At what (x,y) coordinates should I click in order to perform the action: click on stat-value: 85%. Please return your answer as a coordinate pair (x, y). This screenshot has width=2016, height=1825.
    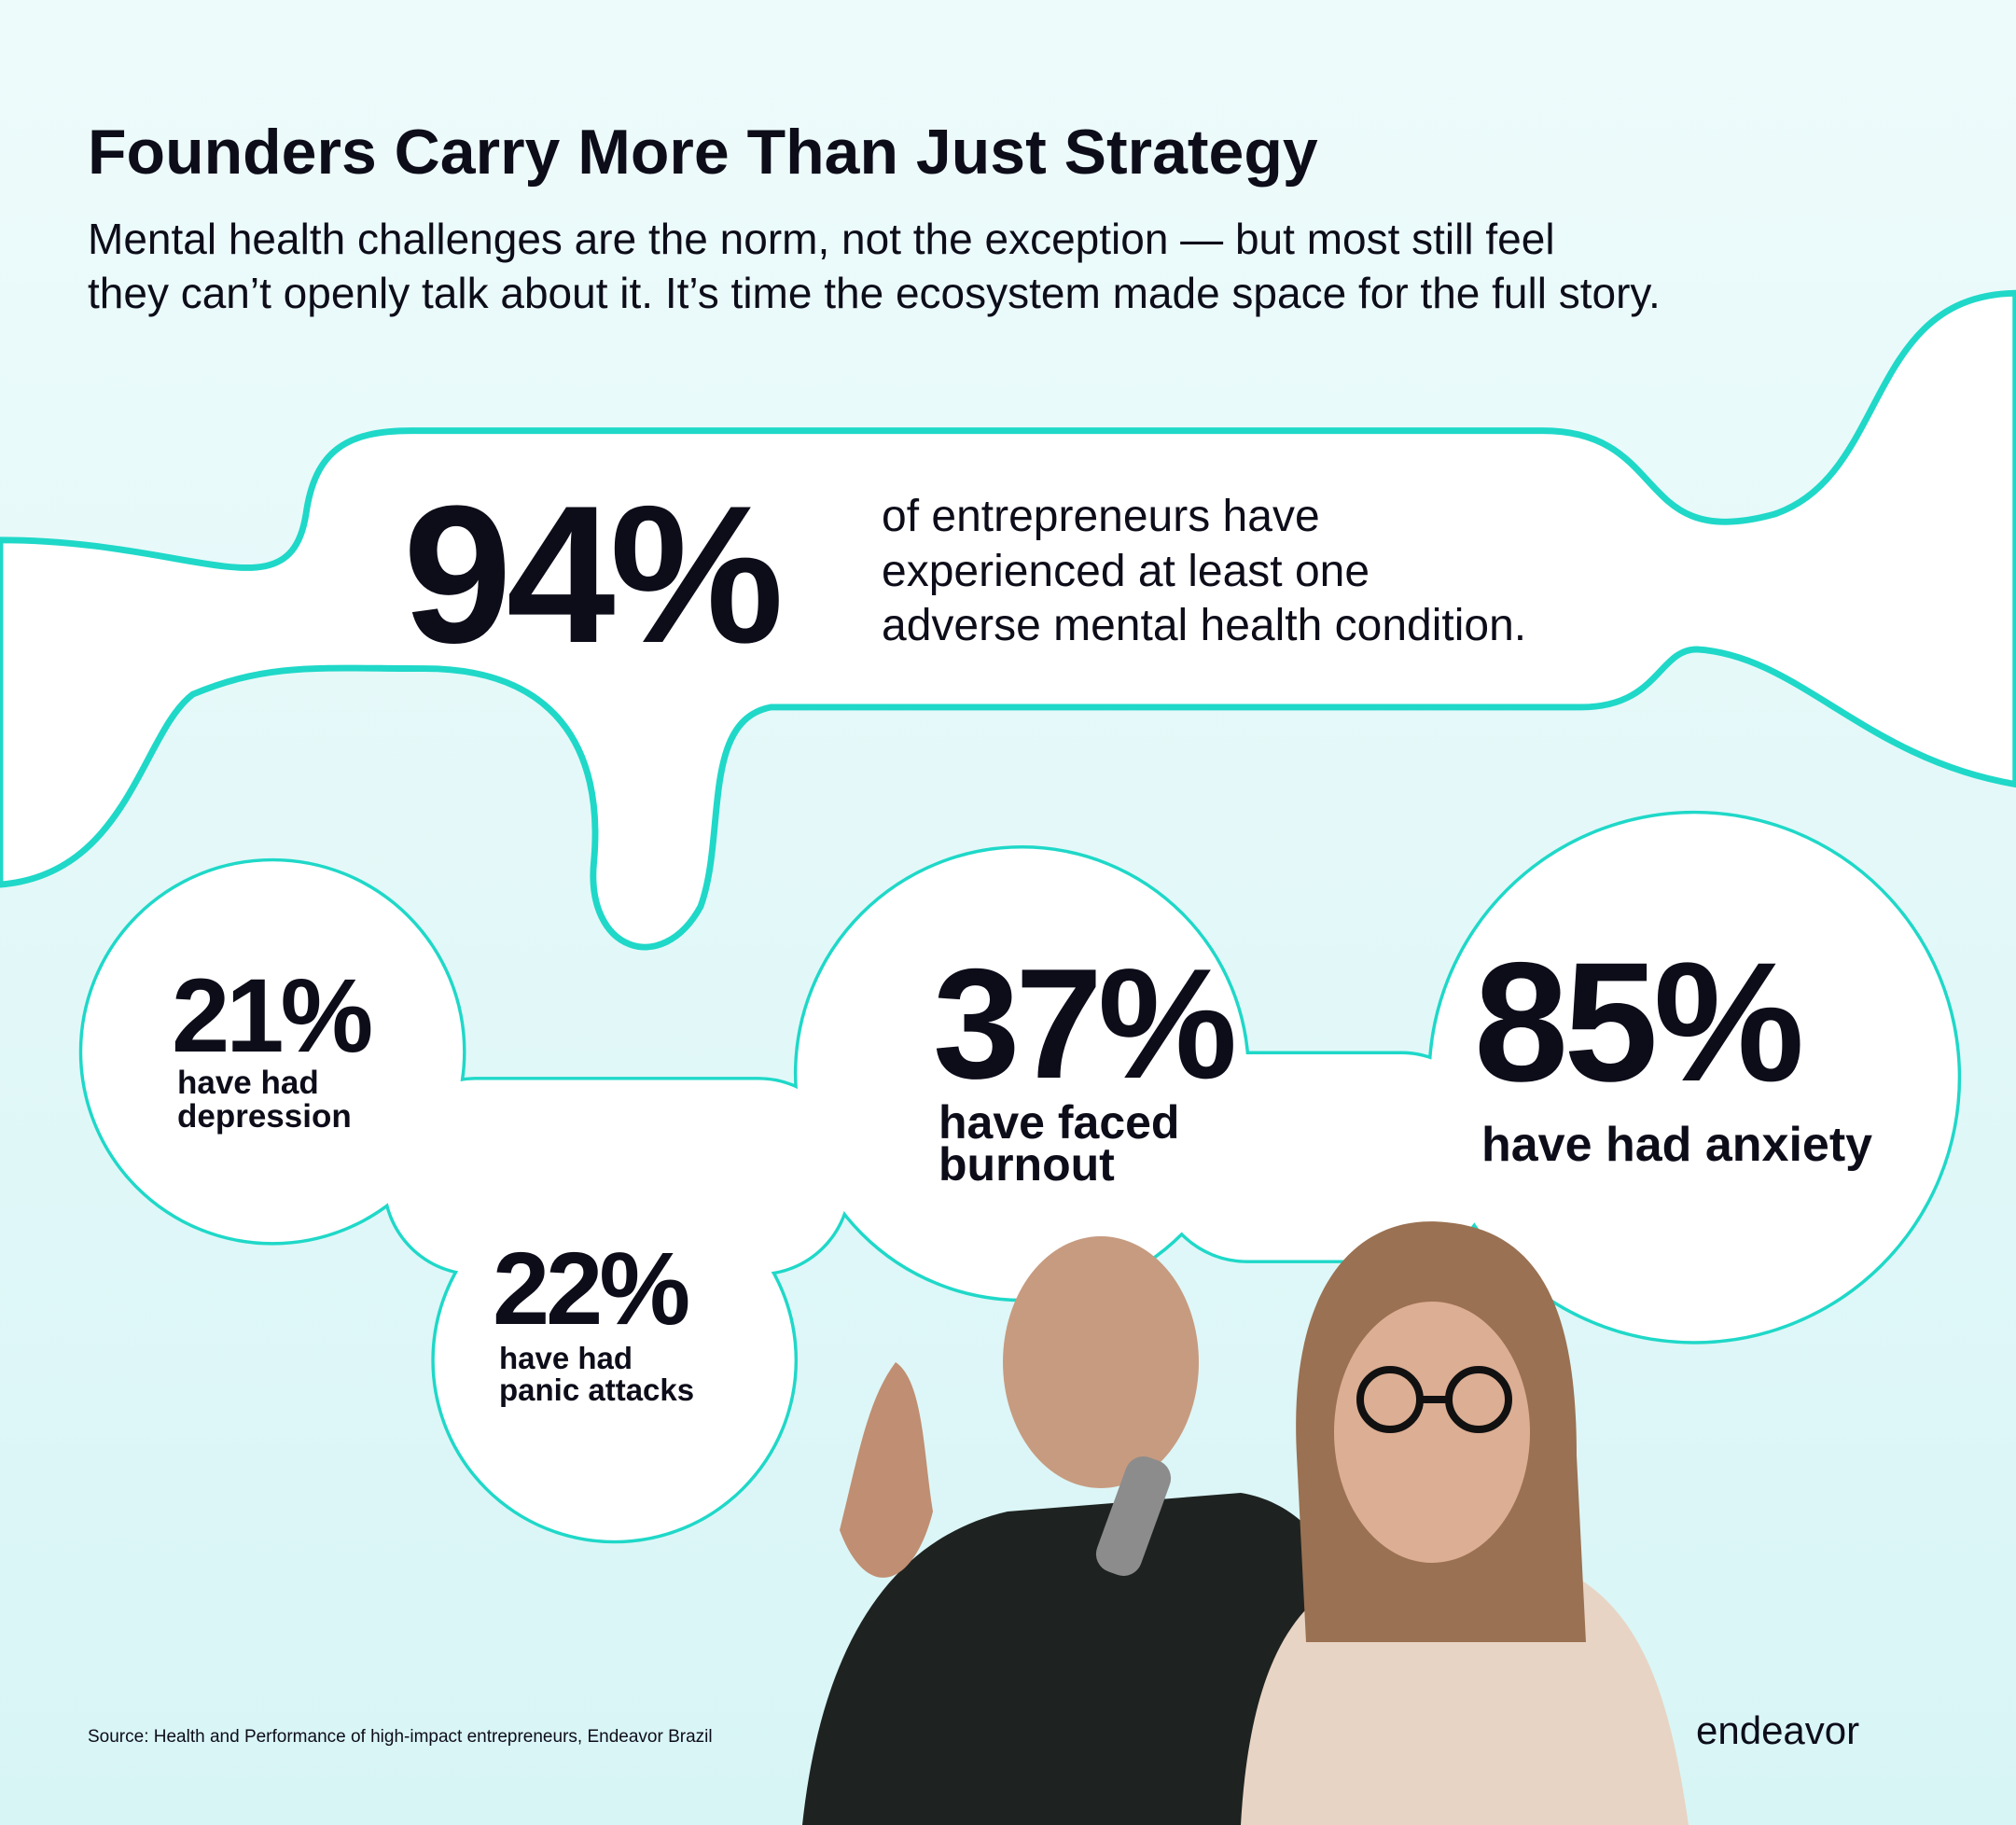
    Looking at the image, I should click on (1637, 1022).